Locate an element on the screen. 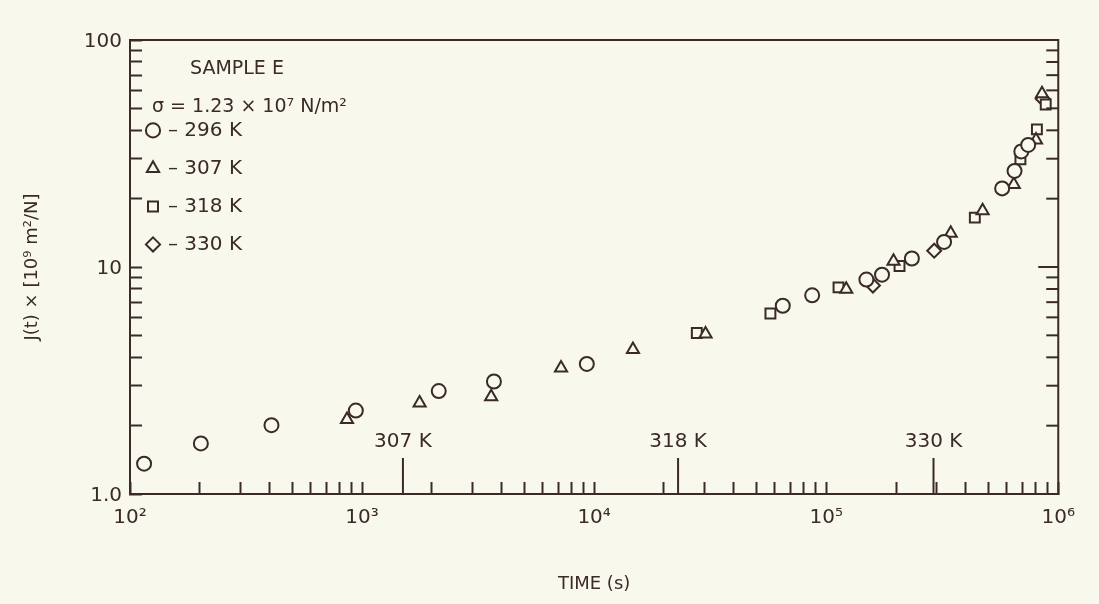  y-tick-label: 100 is located at coordinates (102, 40).